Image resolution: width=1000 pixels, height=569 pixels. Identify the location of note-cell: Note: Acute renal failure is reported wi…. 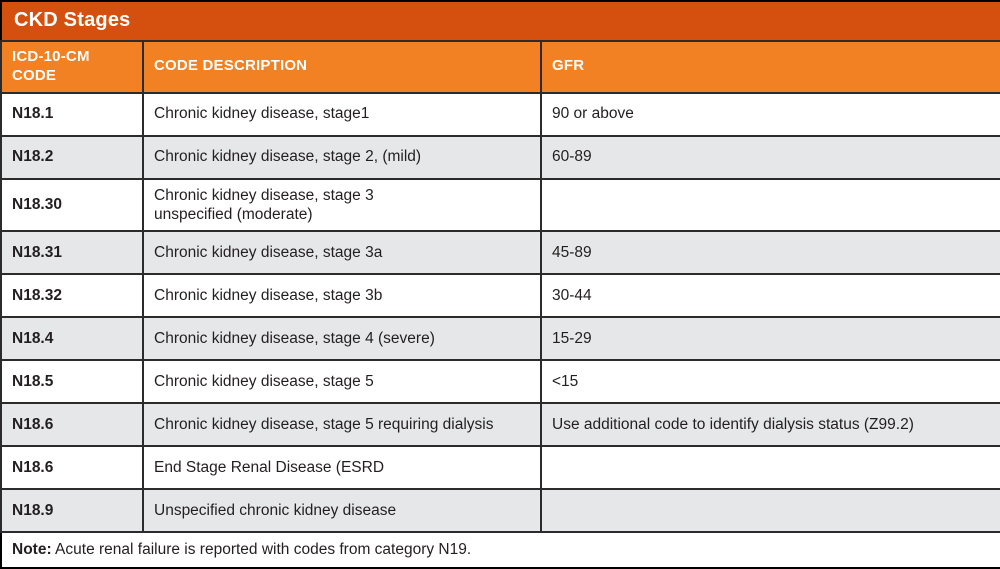
(500, 550).